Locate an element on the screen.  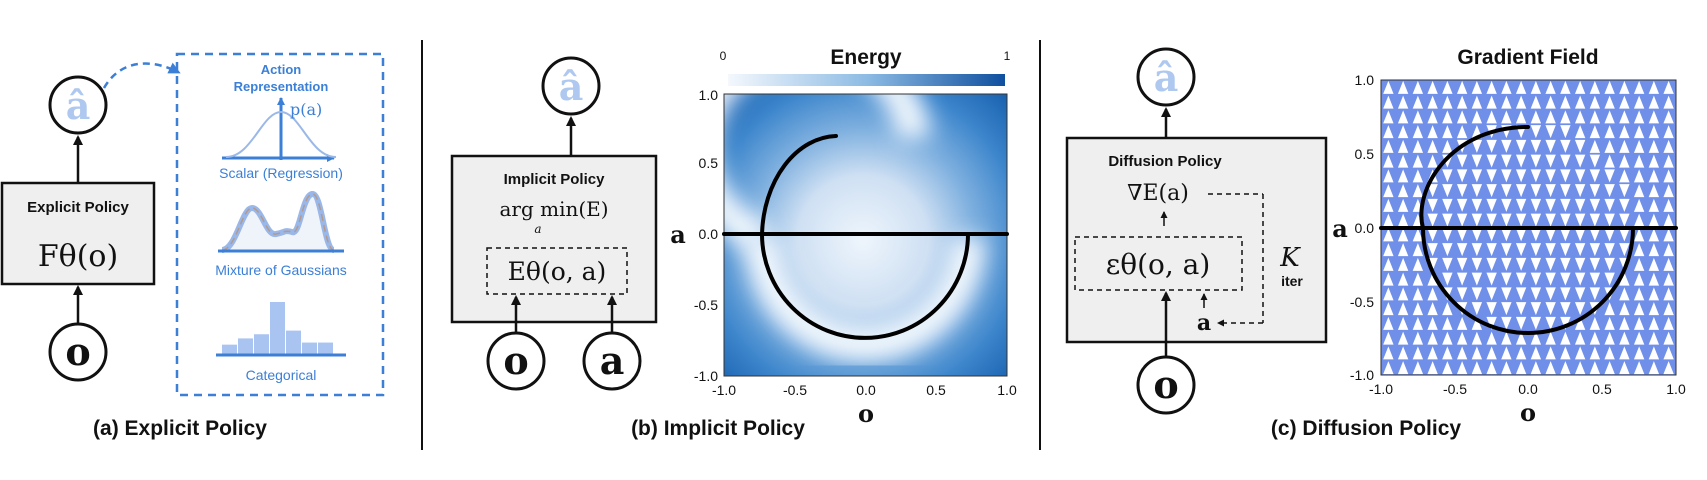
caption-diffusion-policy: (c) Diffusion Policy is located at coordinates (1366, 428).